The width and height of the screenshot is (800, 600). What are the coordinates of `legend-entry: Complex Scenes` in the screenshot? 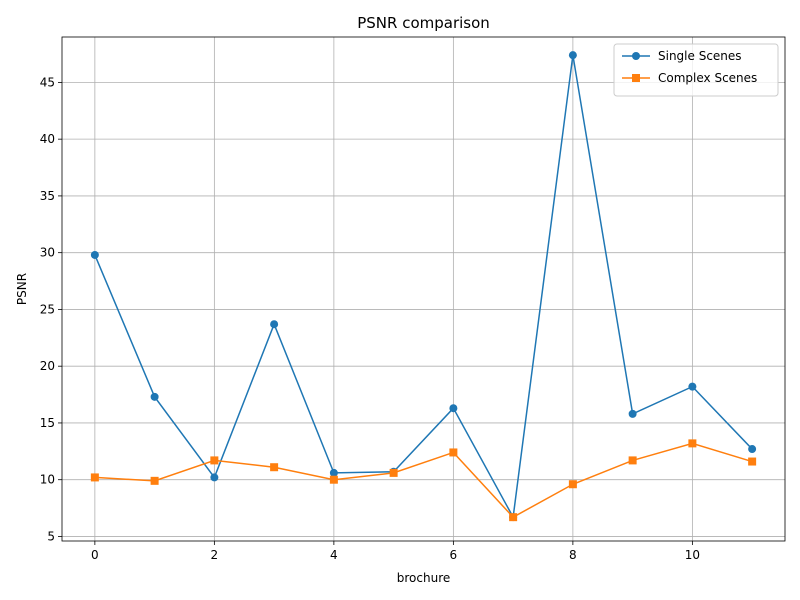 It's located at (689, 78).